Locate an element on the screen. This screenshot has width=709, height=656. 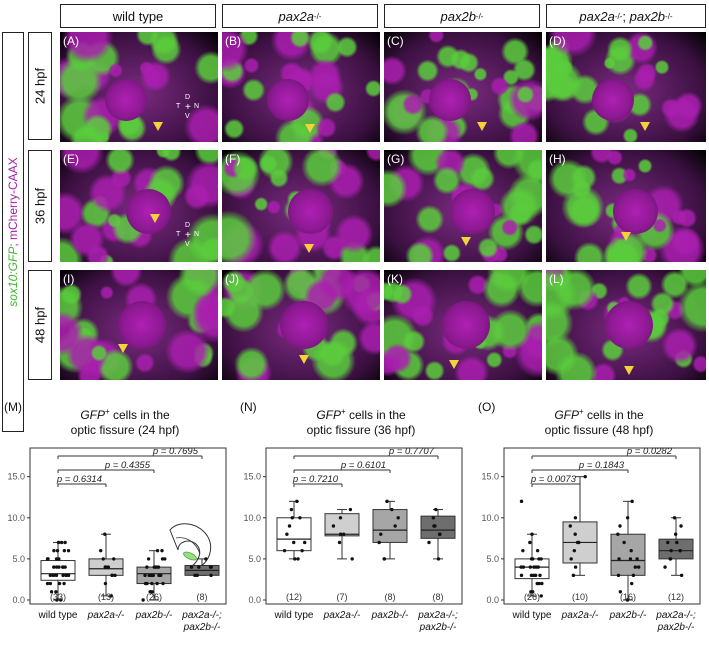
plot-letter: (O) is located at coordinates (487, 407).